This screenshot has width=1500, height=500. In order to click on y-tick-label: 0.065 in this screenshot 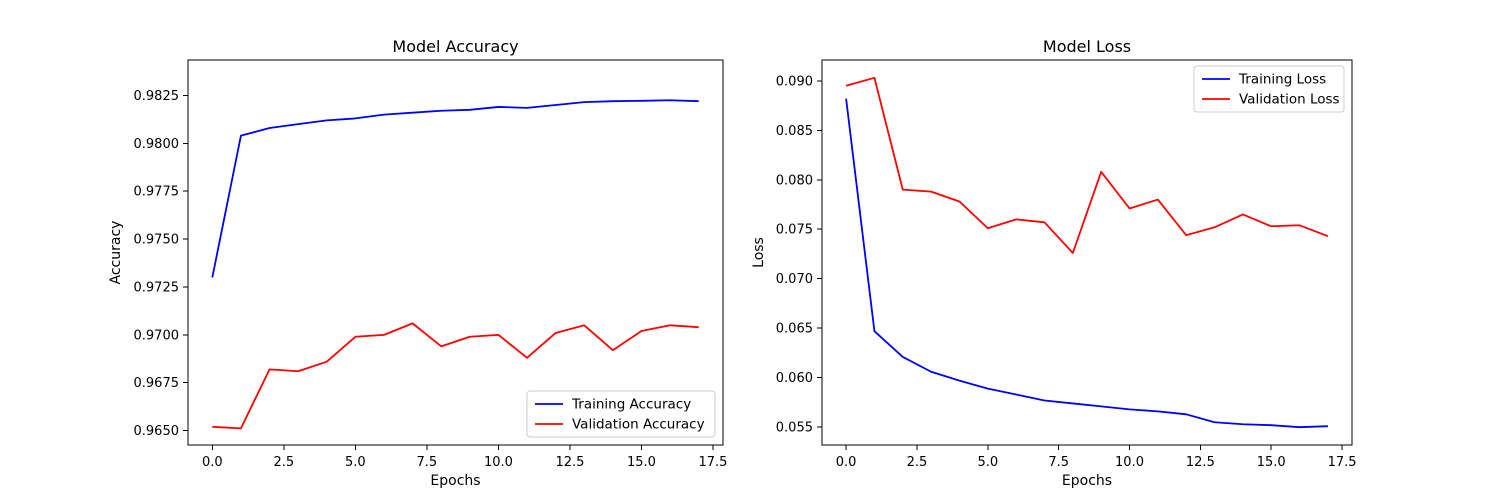, I will do `click(794, 329)`.